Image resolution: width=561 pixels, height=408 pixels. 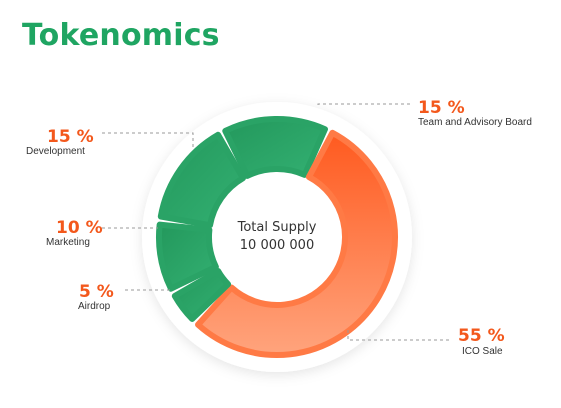 What do you see at coordinates (68, 242) in the screenshot?
I see `label-marketing: Marketing` at bounding box center [68, 242].